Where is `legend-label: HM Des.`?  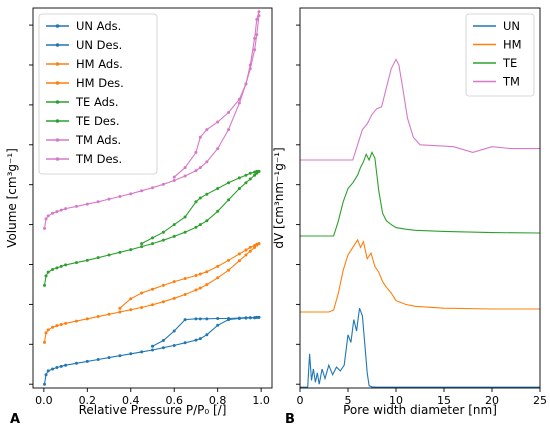
legend-label: HM Des. is located at coordinates (100, 83).